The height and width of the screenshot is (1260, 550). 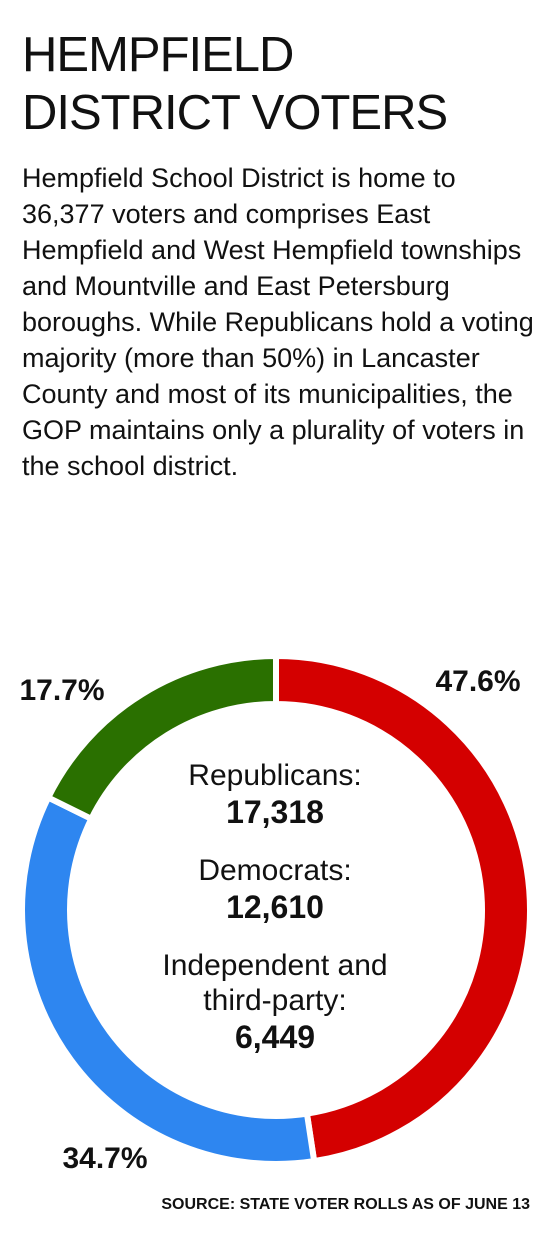 I want to click on count-label: 12,610, so click(x=275, y=907).